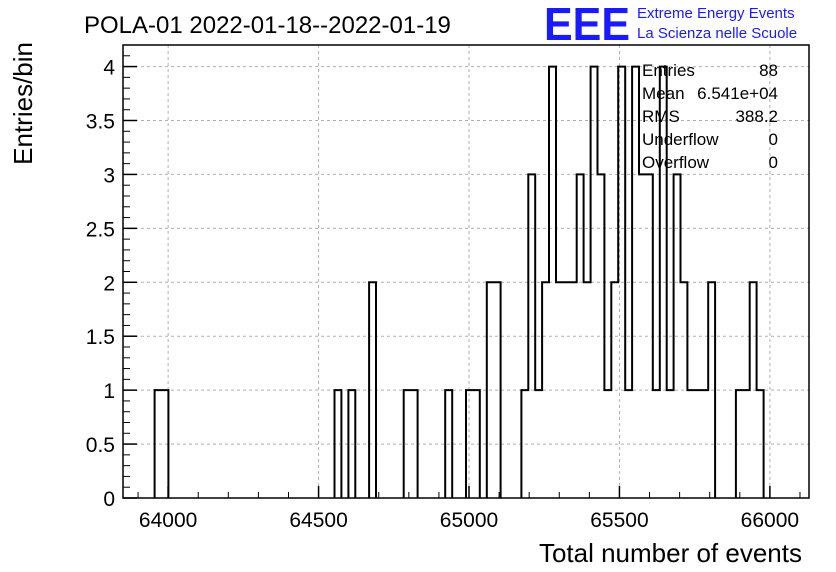  Describe the element at coordinates (100, 229) in the screenshot. I see `y-tick-label: 2.5` at that location.